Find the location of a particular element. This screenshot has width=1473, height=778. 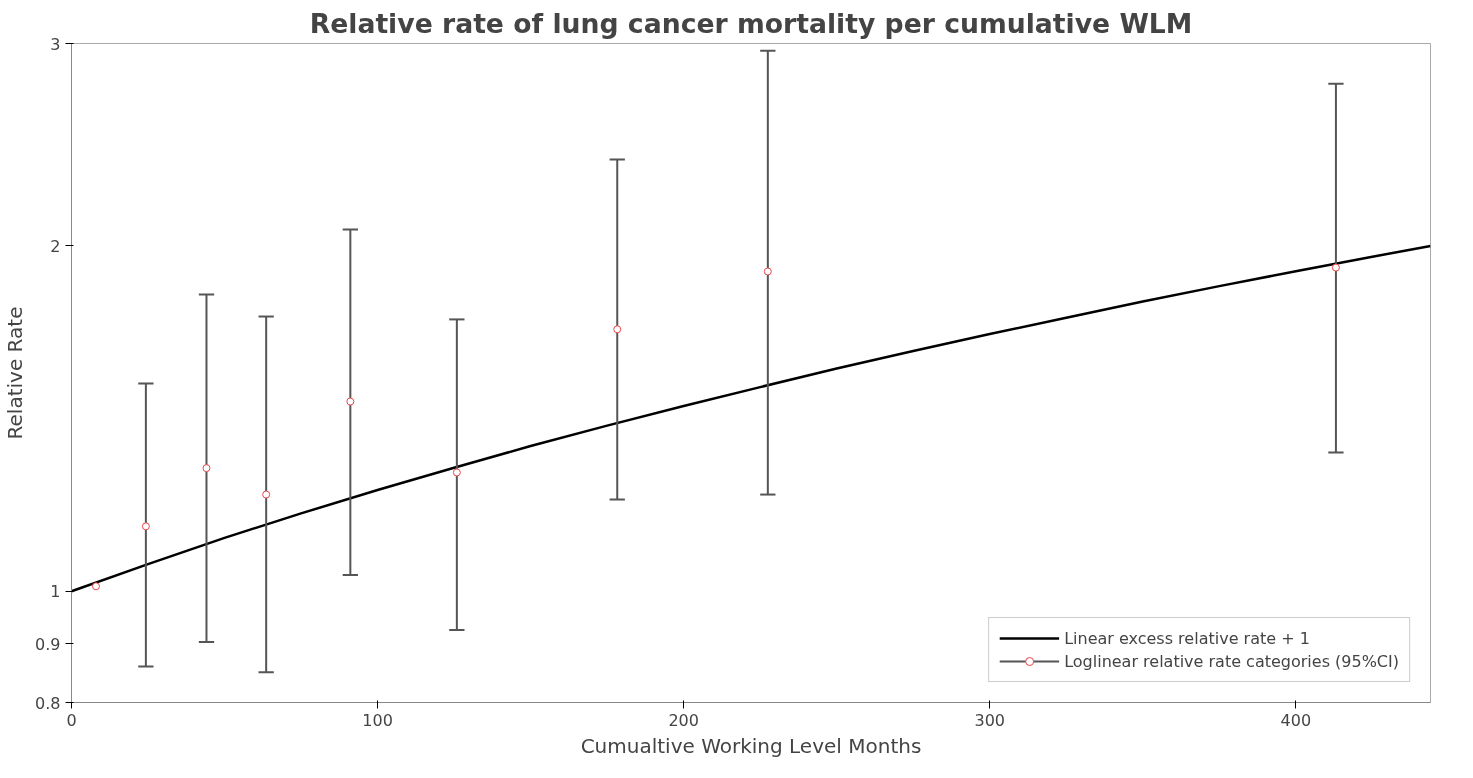

y-axis-title: Relative Rate is located at coordinates (15, 373).